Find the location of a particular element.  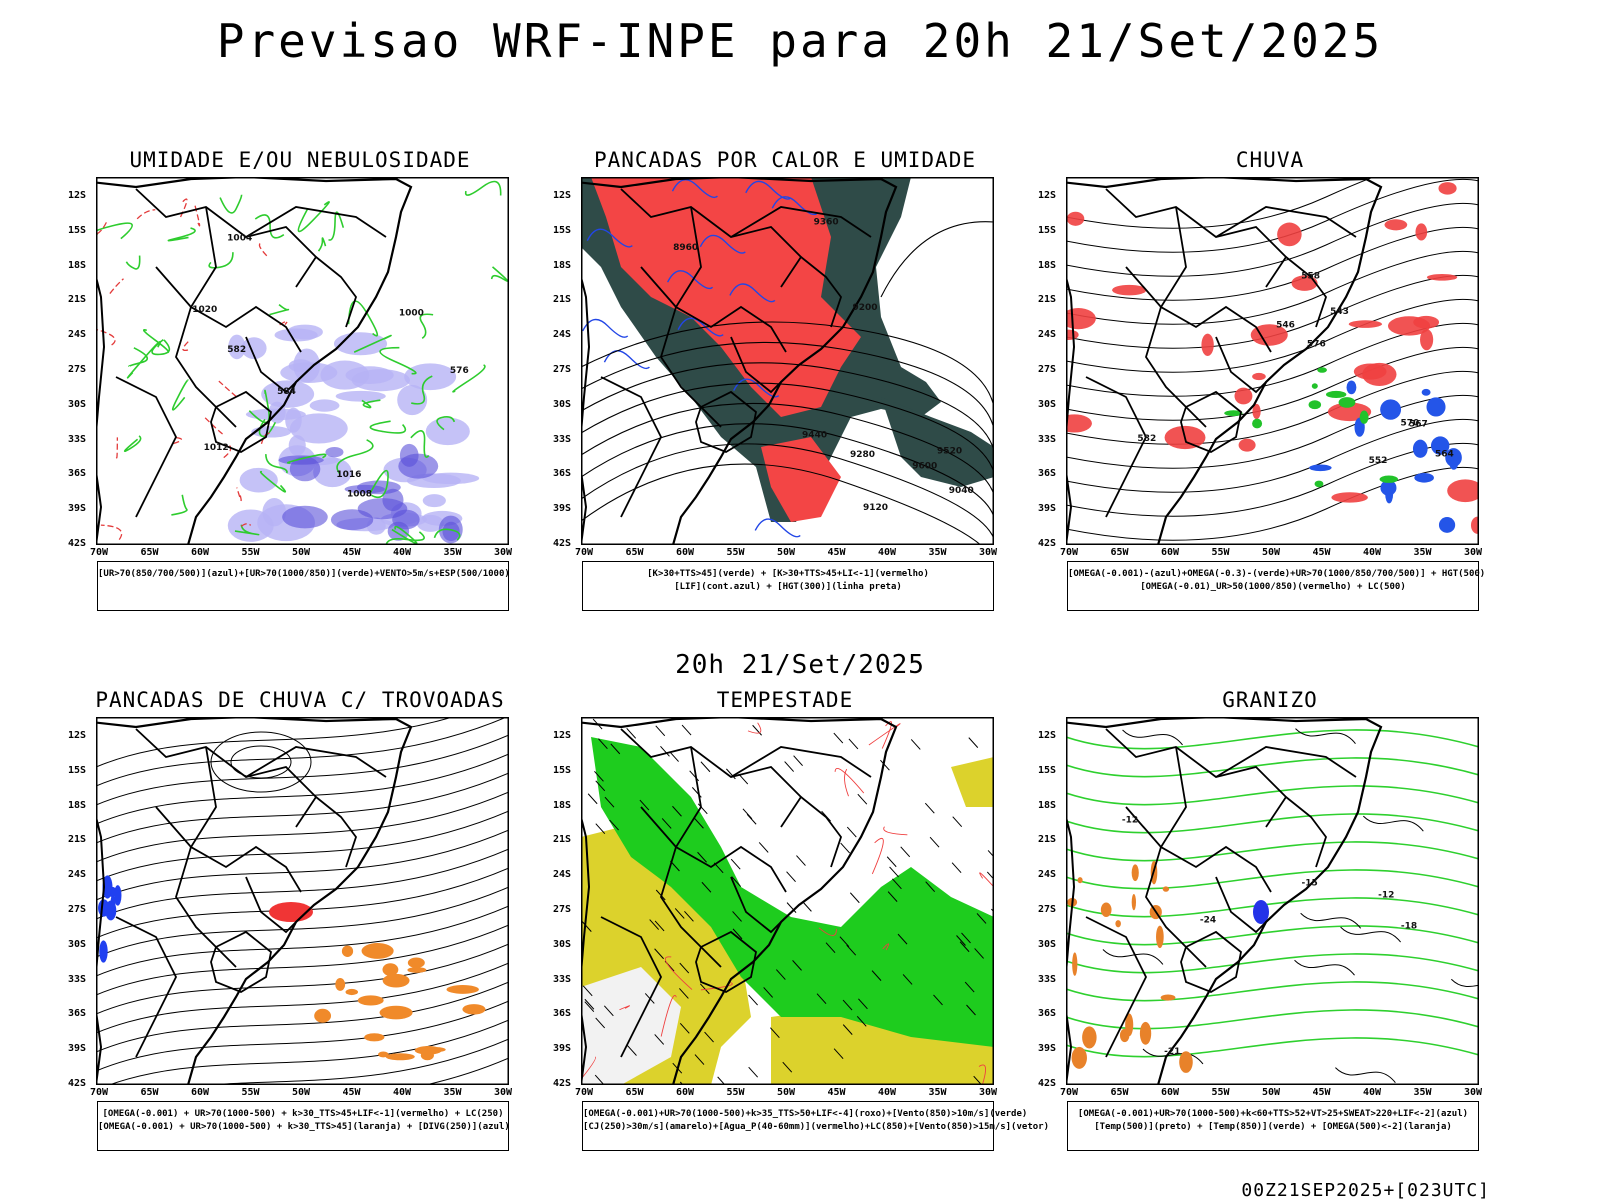

contour-label: -12 is located at coordinates (1130, 820).